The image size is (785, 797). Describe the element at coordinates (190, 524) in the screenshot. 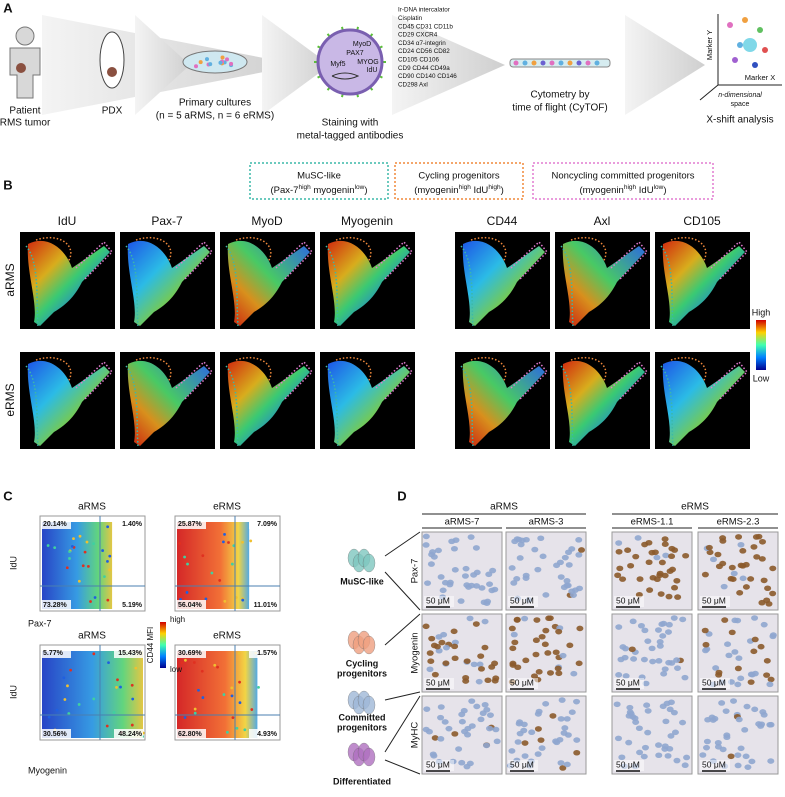

I see `quadrant-percent: 25.87%` at that location.